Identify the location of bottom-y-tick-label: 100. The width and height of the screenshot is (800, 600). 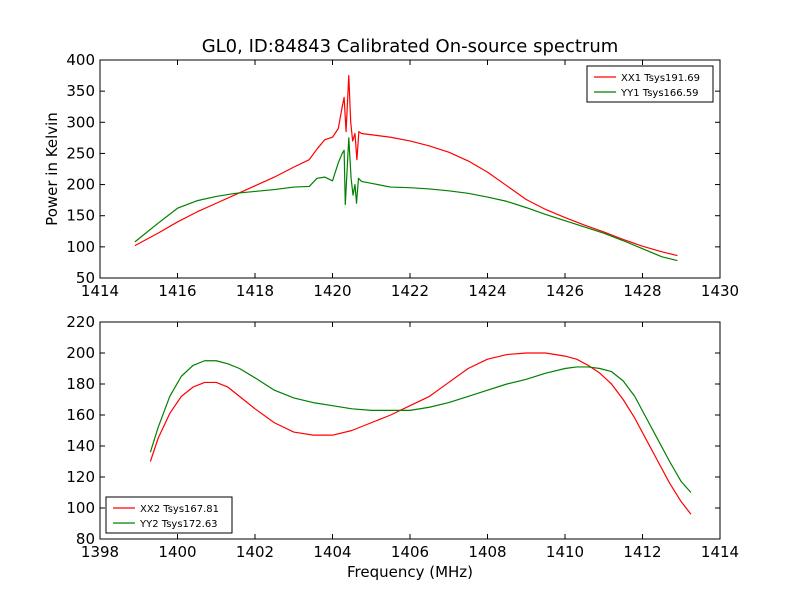
(80, 508).